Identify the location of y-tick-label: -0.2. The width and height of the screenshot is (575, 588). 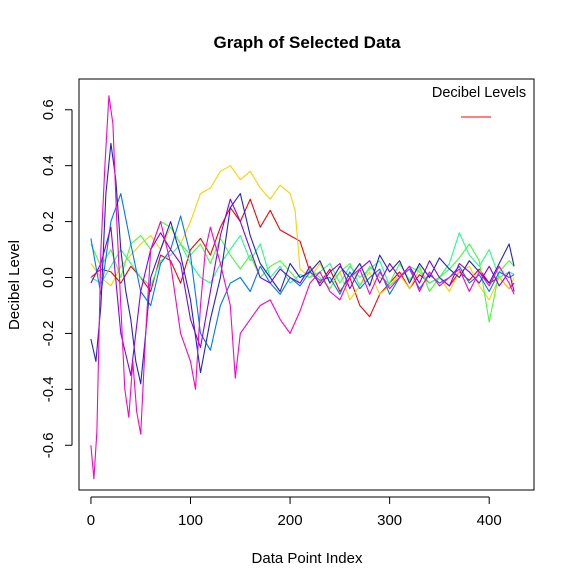
(48, 333).